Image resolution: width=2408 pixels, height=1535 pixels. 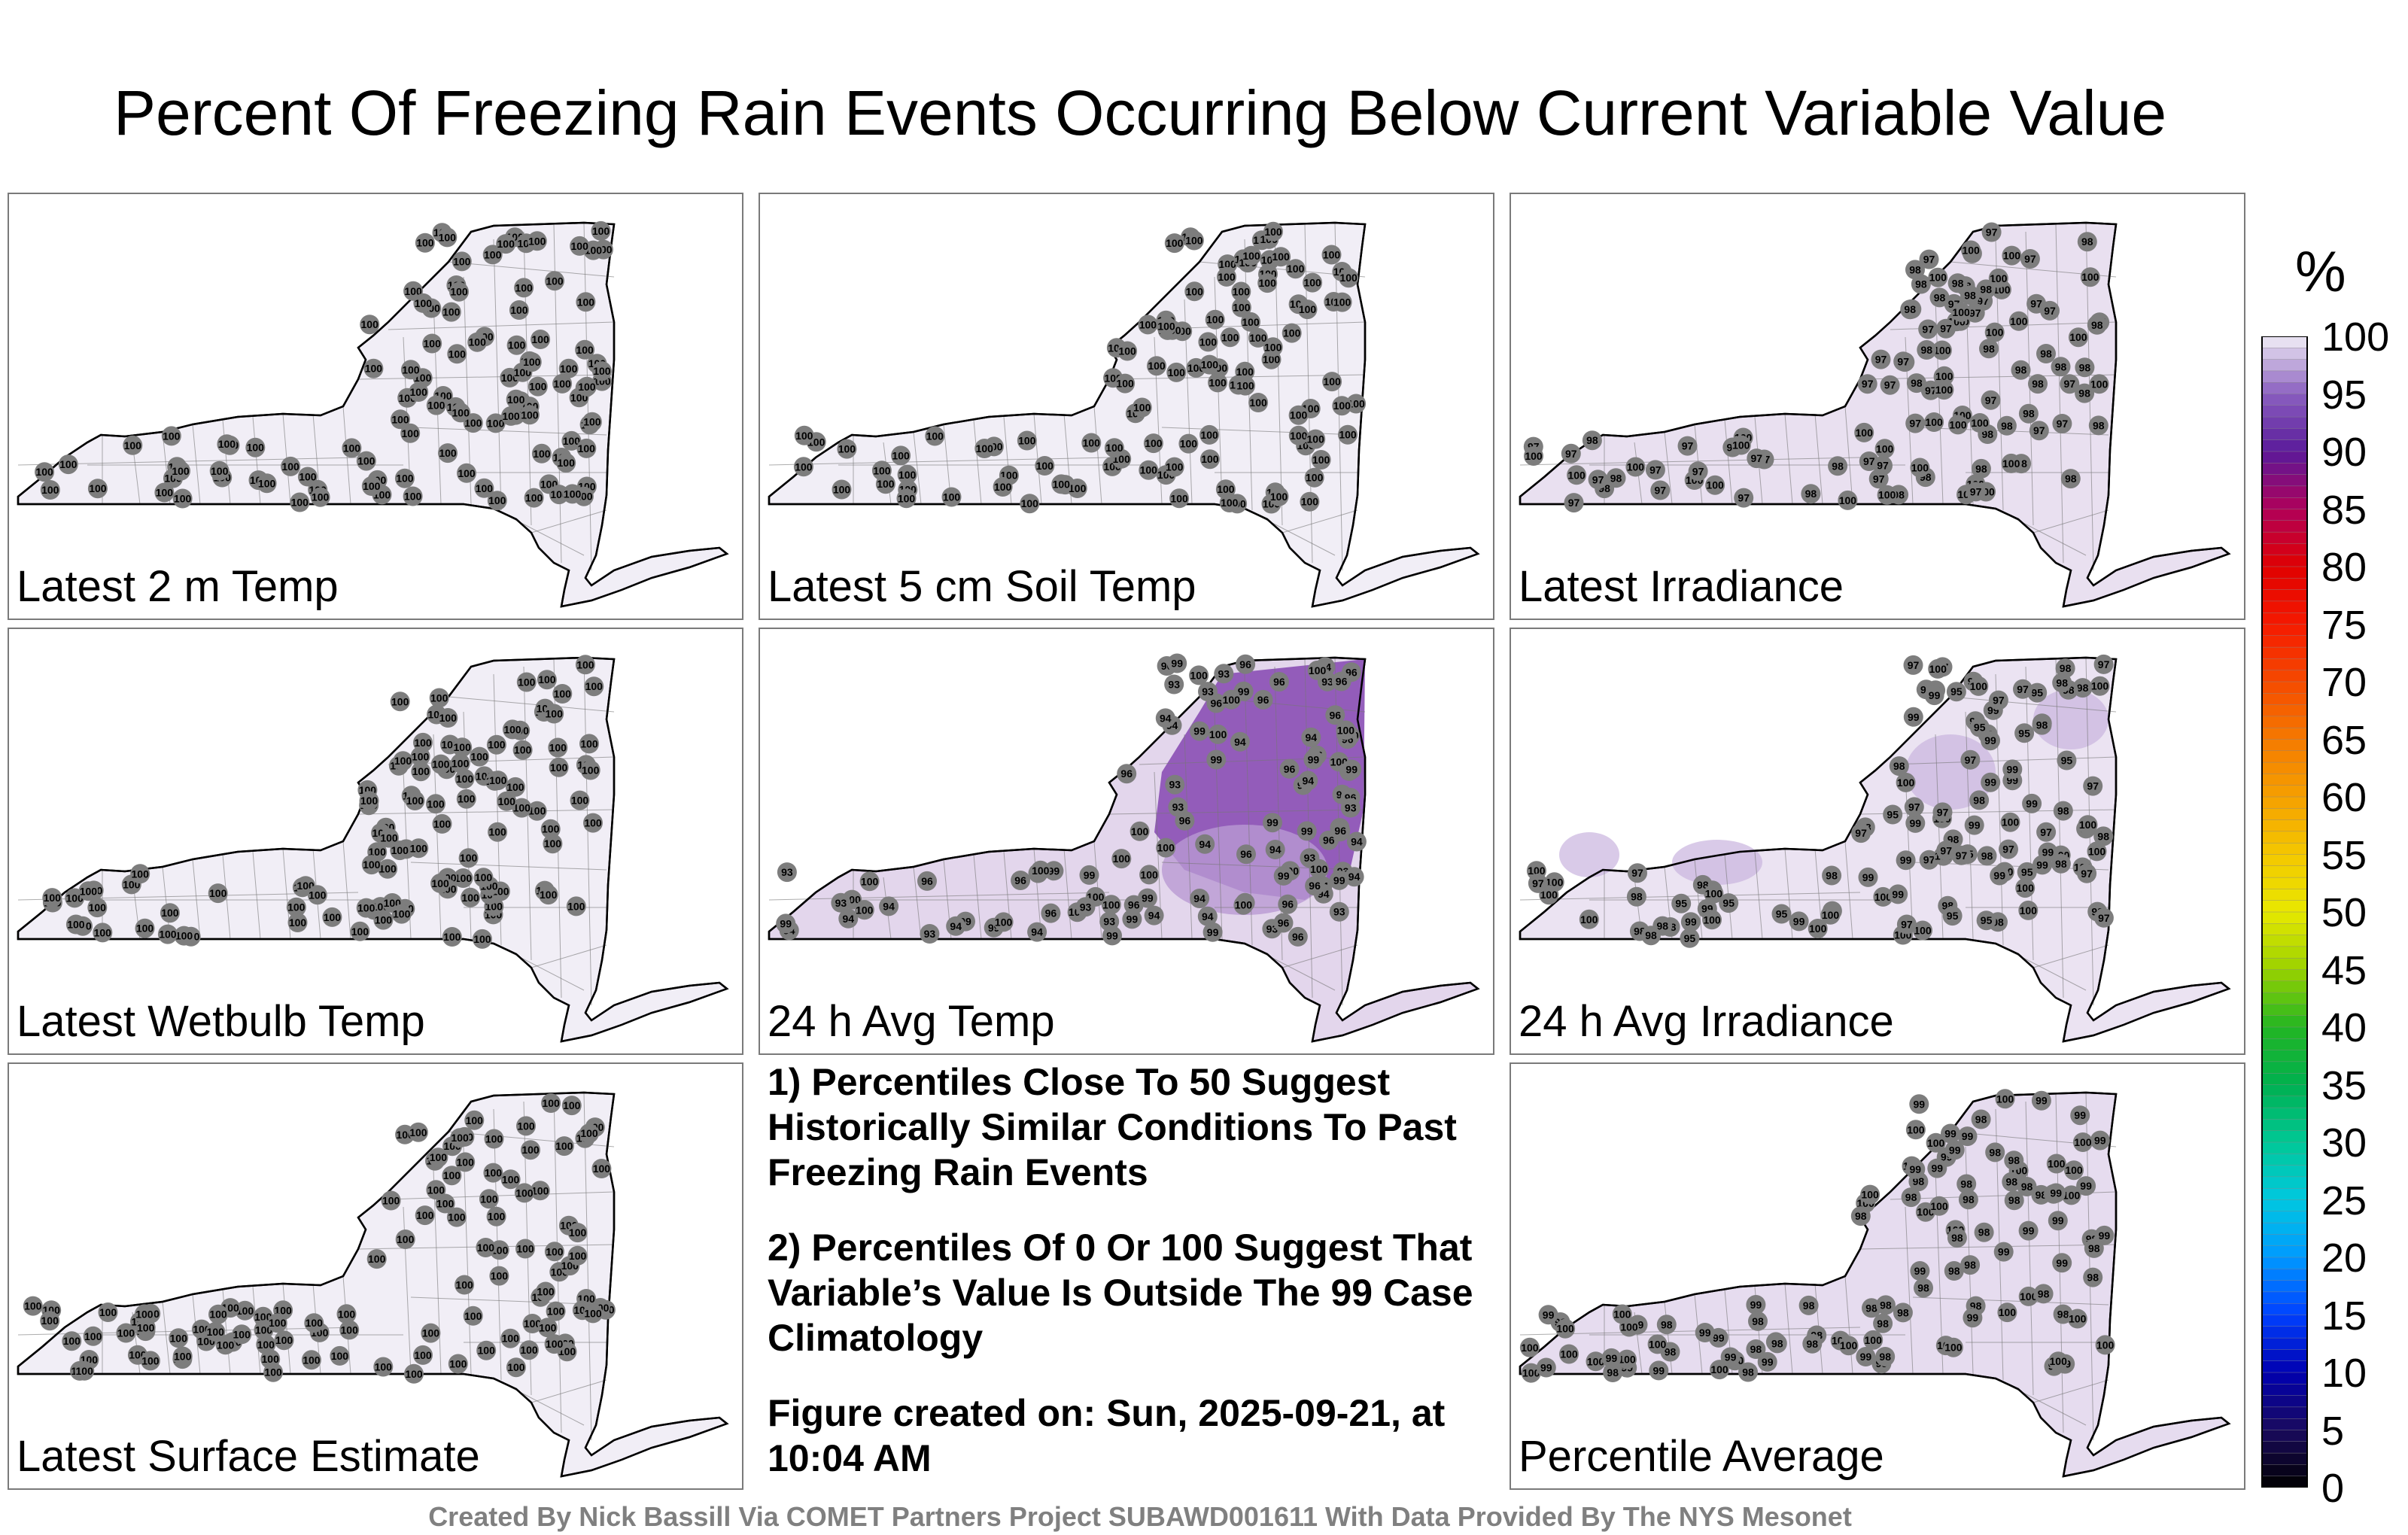 I want to click on colorbar-tick-label: 95, so click(x=2344, y=395).